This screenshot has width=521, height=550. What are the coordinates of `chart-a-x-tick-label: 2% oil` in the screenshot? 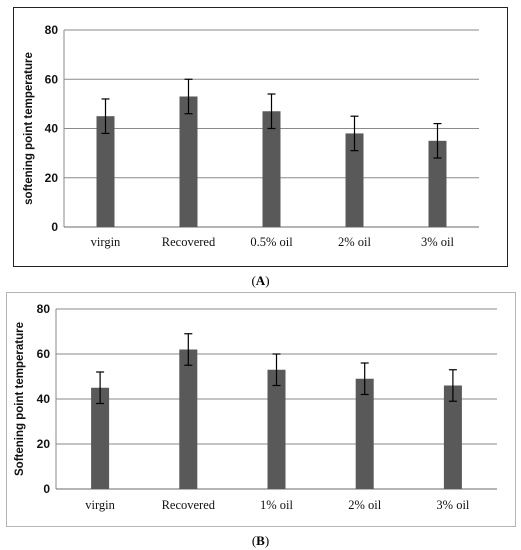 It's located at (355, 242).